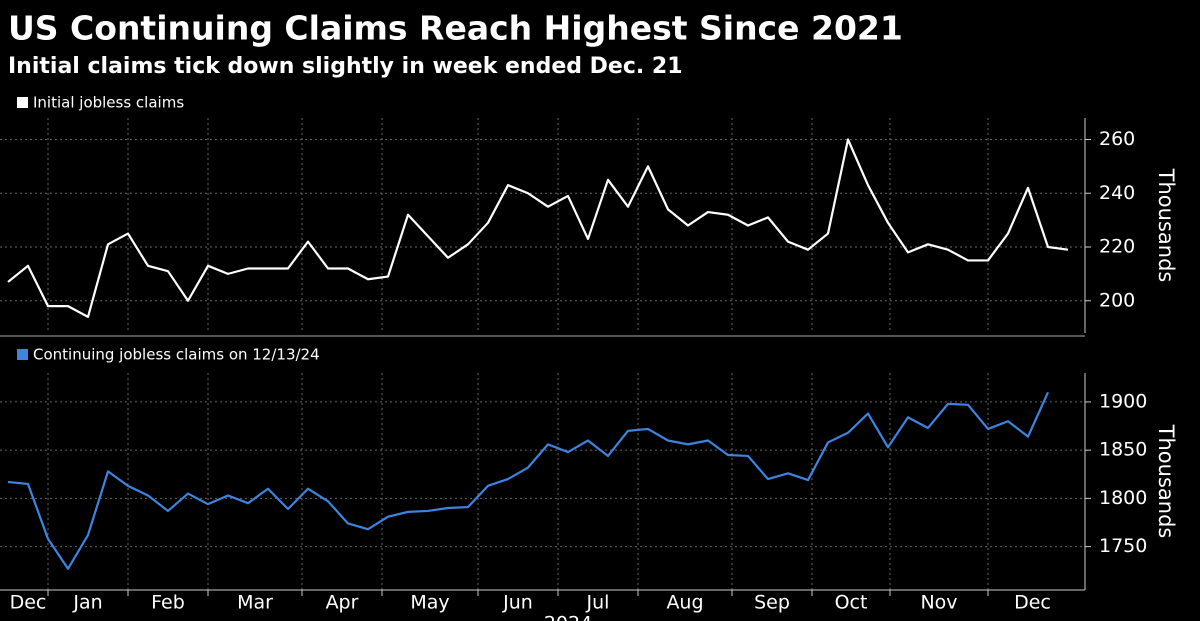 This screenshot has height=621, width=1200. What do you see at coordinates (1123, 401) in the screenshot?
I see `y-tick-label: 1900` at bounding box center [1123, 401].